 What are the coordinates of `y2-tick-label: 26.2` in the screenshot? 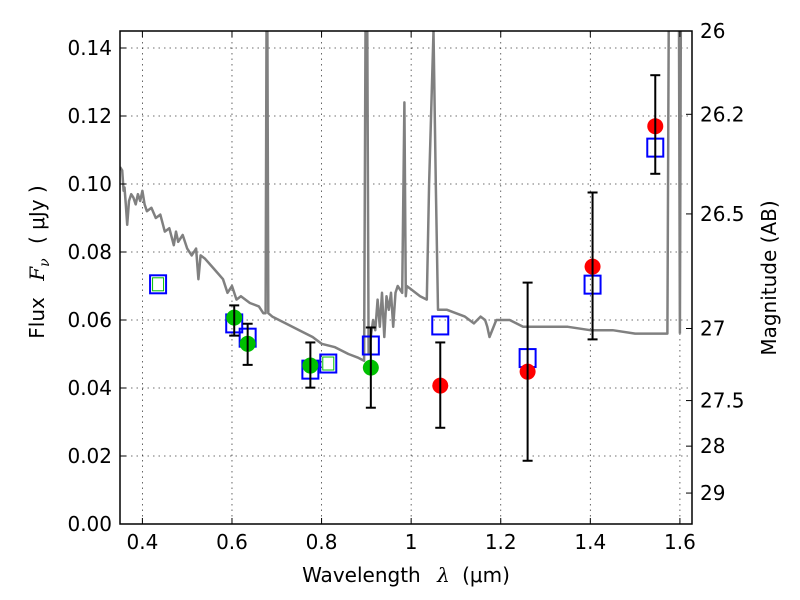 It's located at (722, 114).